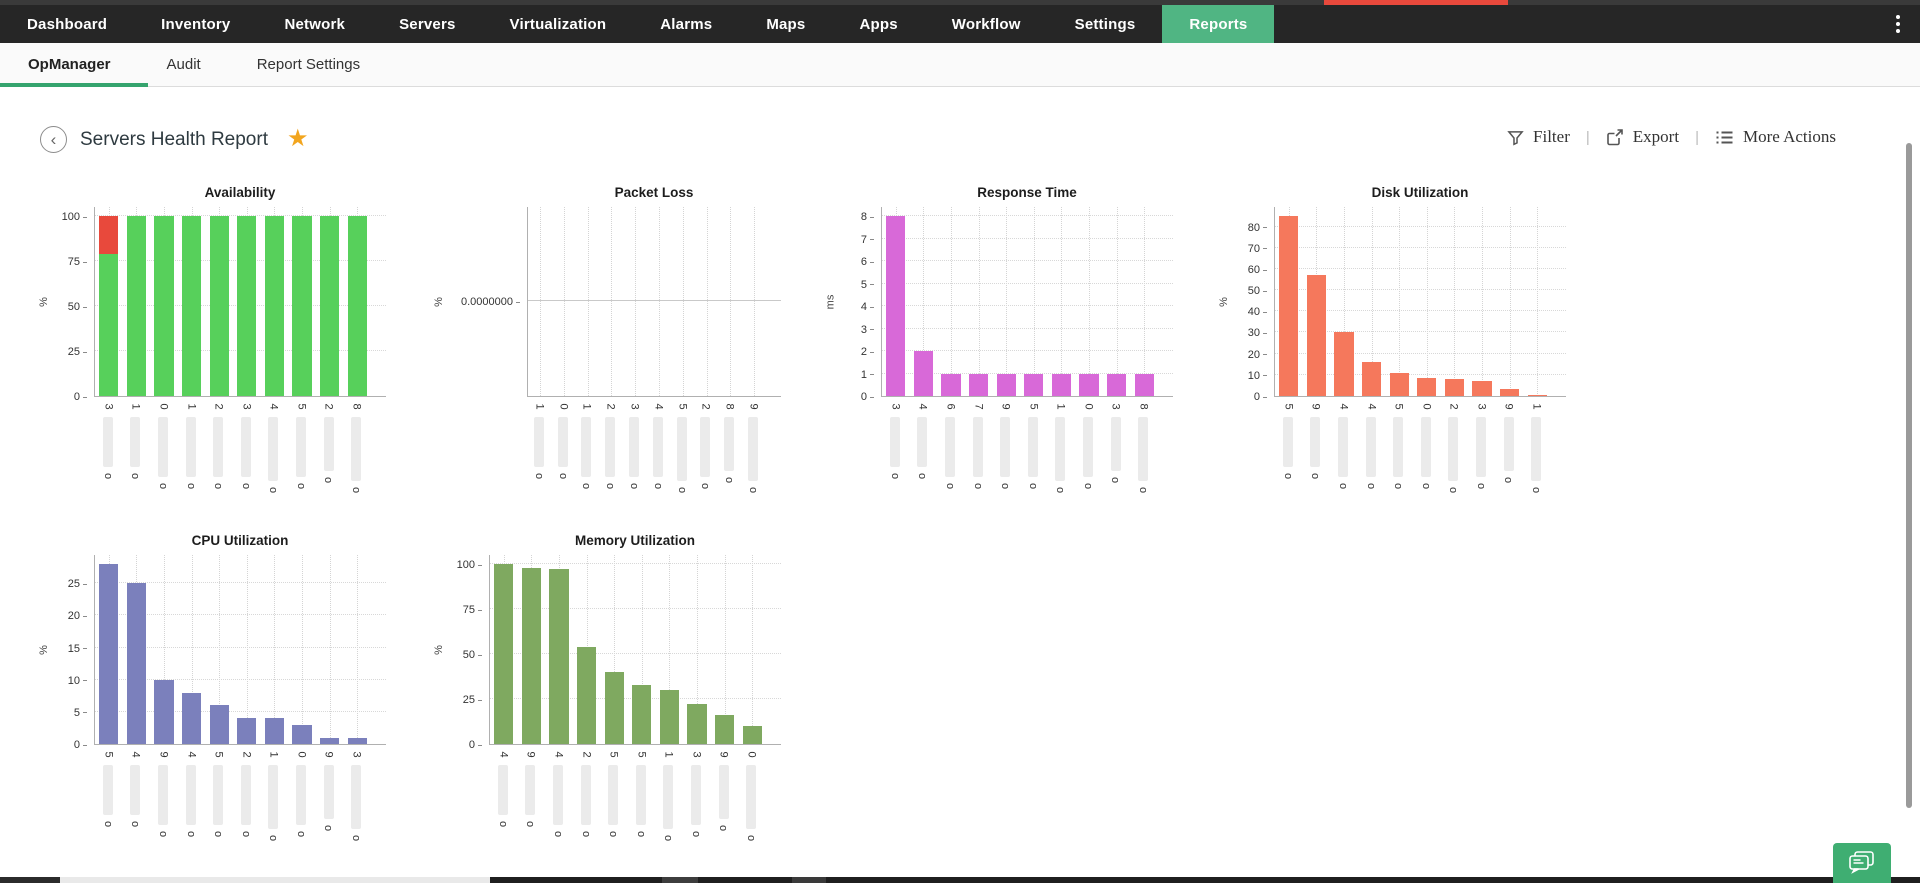  I want to click on y-axis-ticks: 0 5 10 15 20 25, so click(73, 653).